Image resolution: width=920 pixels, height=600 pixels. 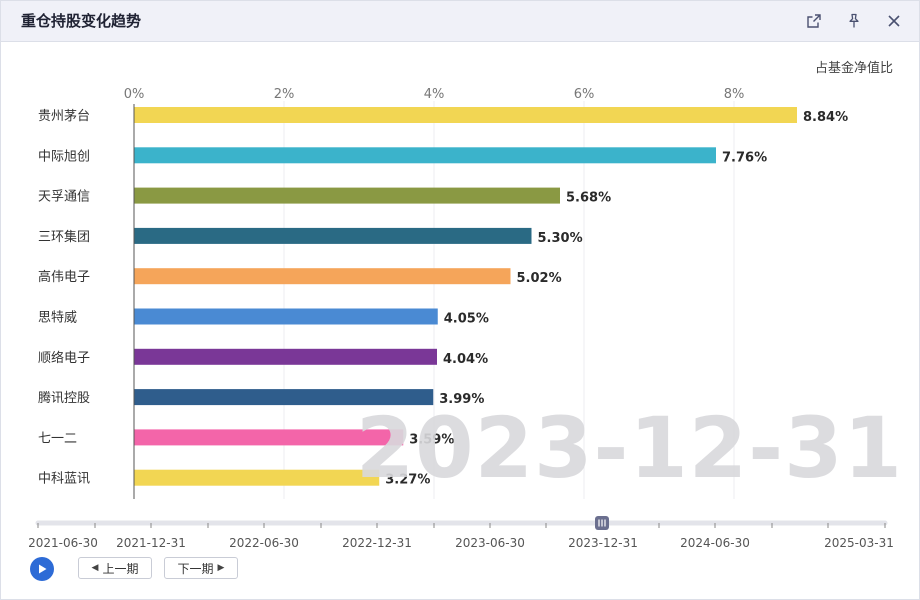 What do you see at coordinates (221, 568) in the screenshot?
I see `caret-right-icon: ▶` at bounding box center [221, 568].